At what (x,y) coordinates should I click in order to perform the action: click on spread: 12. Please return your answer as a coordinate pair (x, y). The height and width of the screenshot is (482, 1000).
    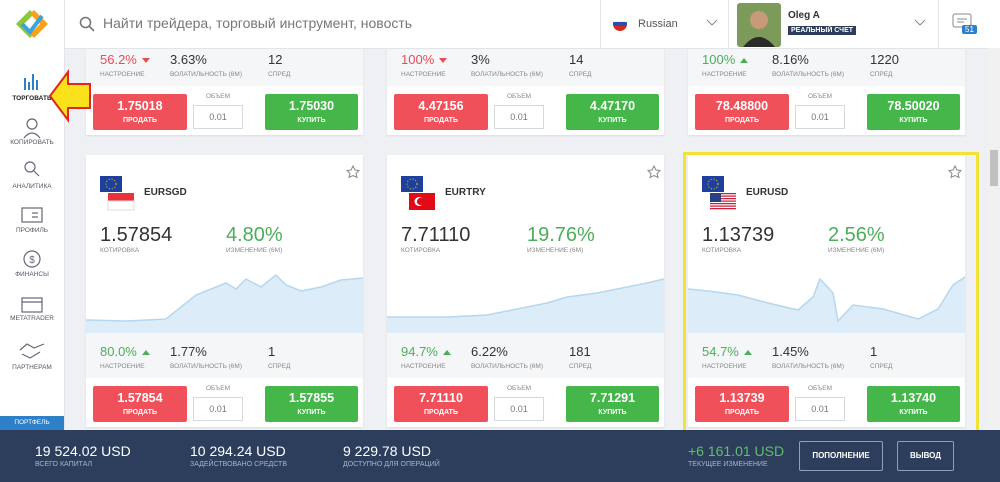
    Looking at the image, I should click on (275, 59).